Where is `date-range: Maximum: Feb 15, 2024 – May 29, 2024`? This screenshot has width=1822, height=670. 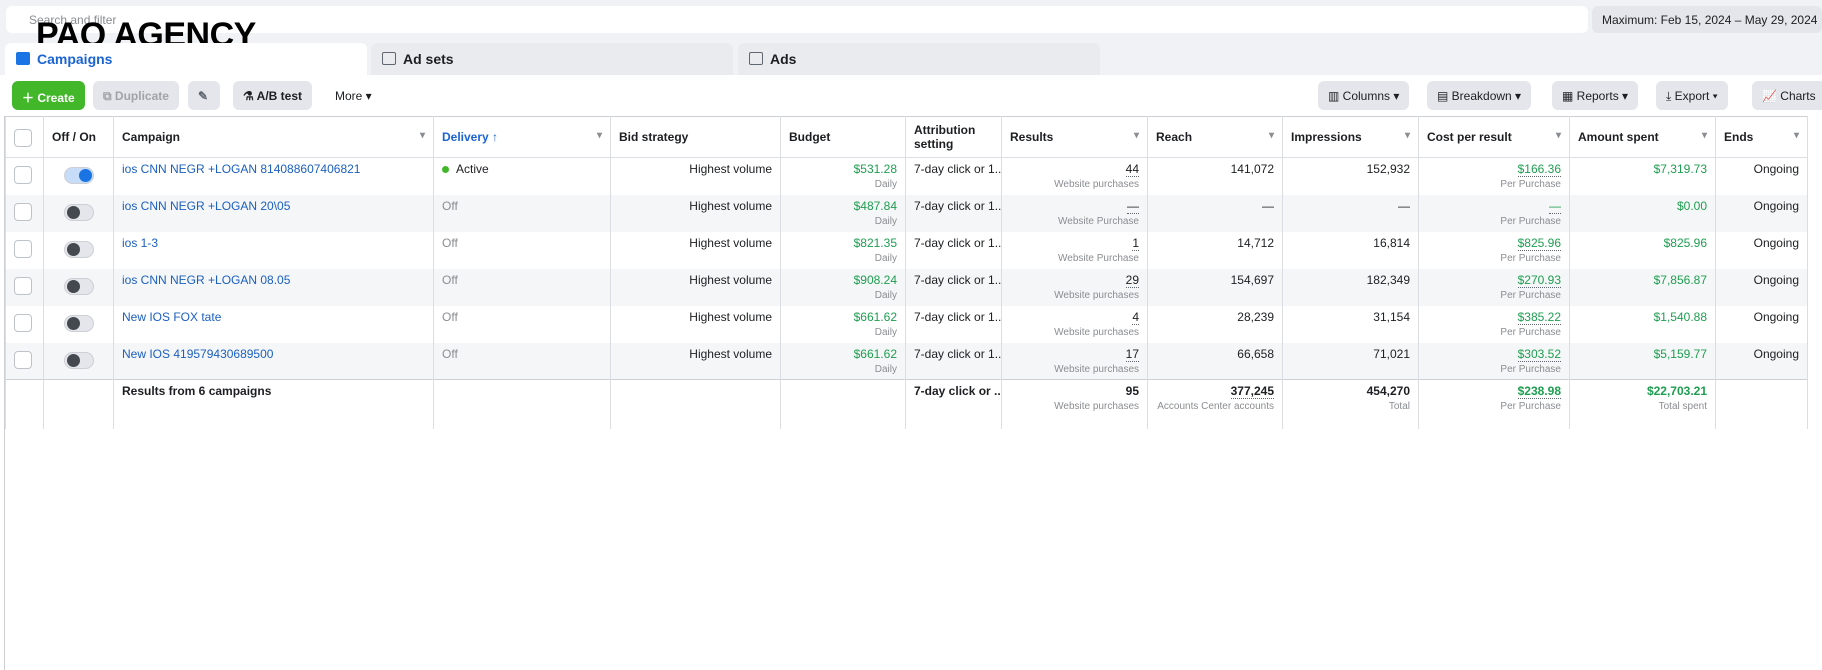
date-range: Maximum: Feb 15, 2024 – May 29, 2024 is located at coordinates (1707, 19).